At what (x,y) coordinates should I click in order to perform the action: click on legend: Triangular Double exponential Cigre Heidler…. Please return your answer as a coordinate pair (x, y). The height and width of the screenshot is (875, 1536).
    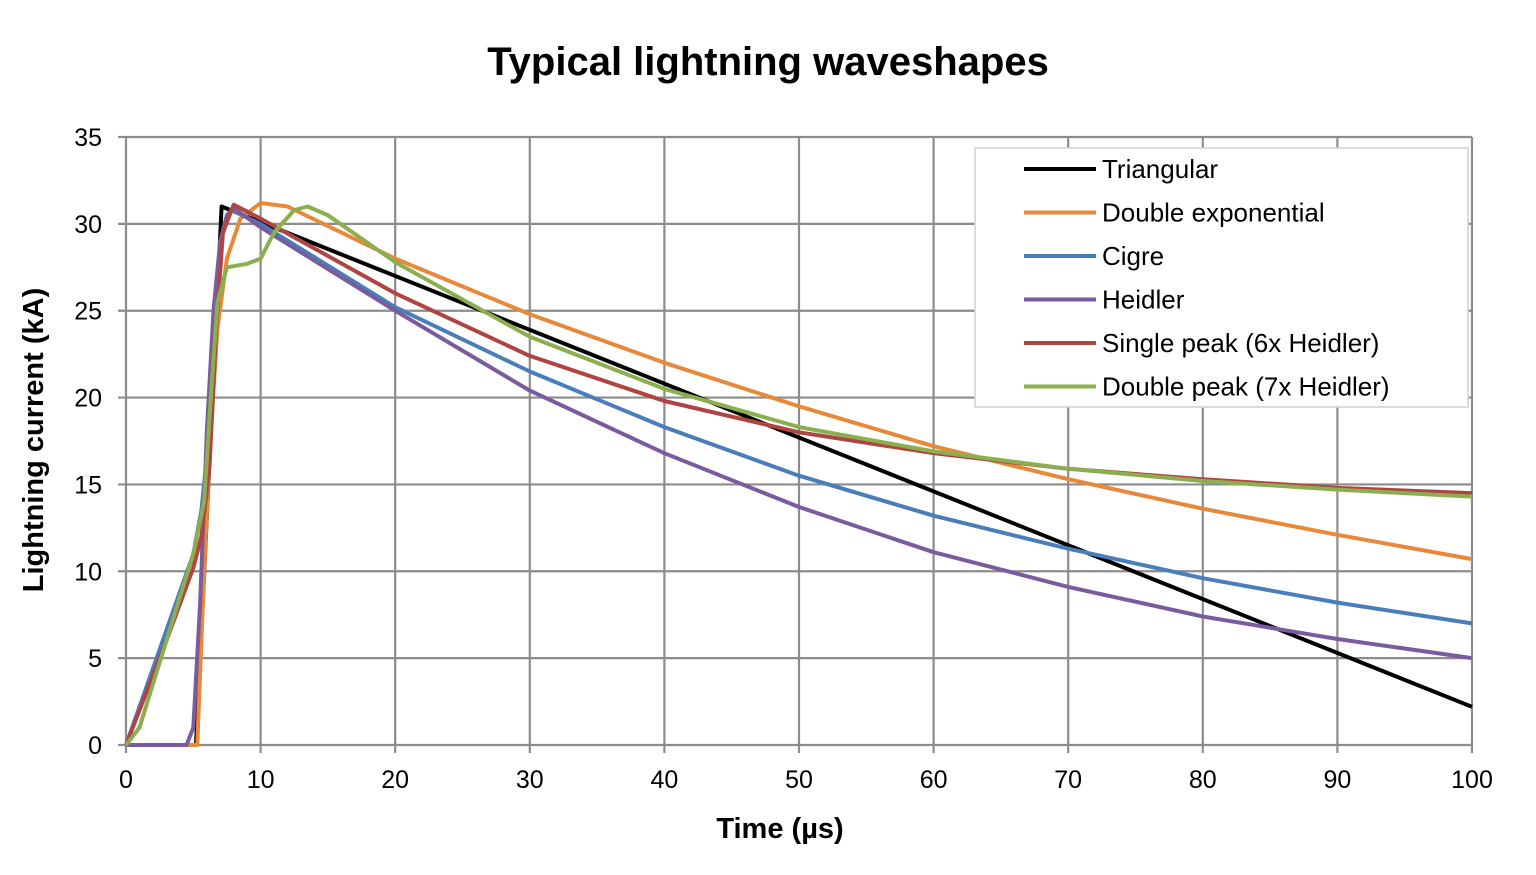
    Looking at the image, I should click on (1221, 277).